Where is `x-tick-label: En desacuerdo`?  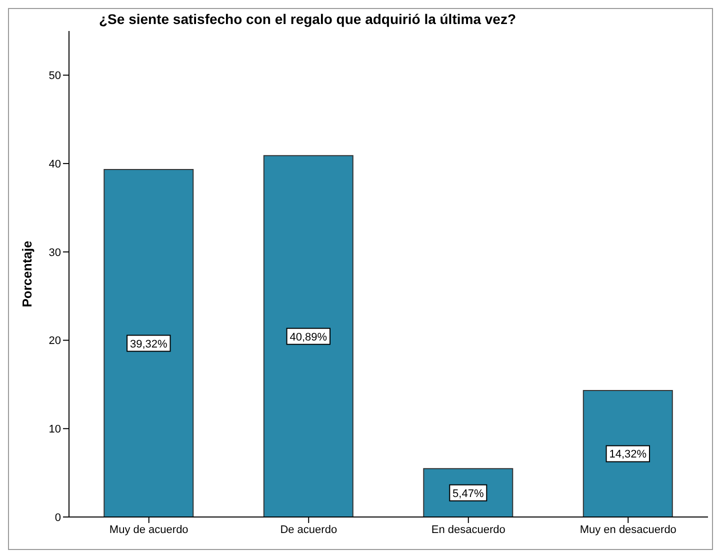
x-tick-label: En desacuerdo is located at coordinates (468, 530).